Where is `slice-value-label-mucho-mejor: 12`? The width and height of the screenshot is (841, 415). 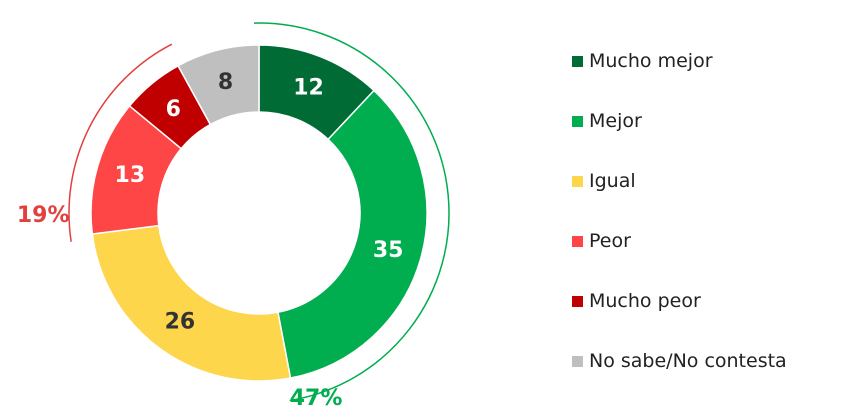
slice-value-label-mucho-mejor: 12 is located at coordinates (308, 87).